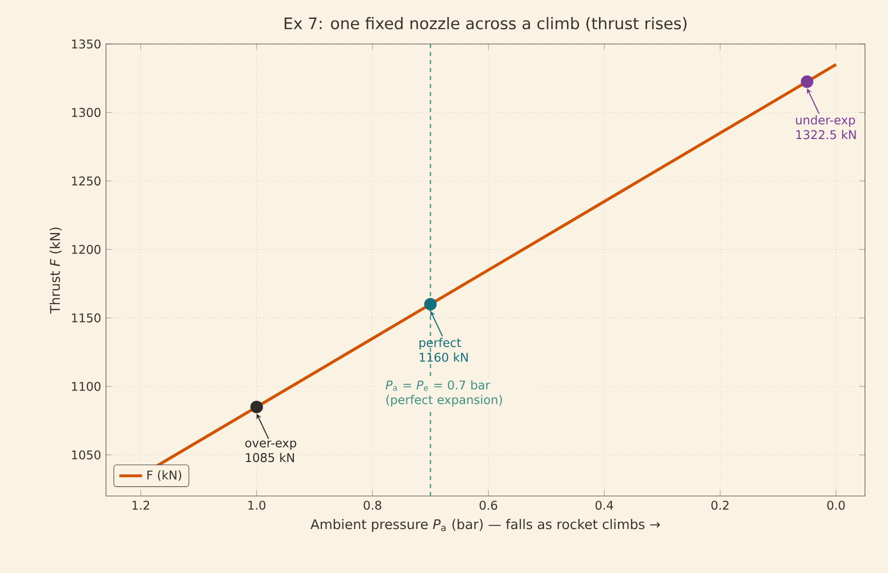 The width and height of the screenshot is (888, 573). I want to click on legend-label: F (kN), so click(164, 475).